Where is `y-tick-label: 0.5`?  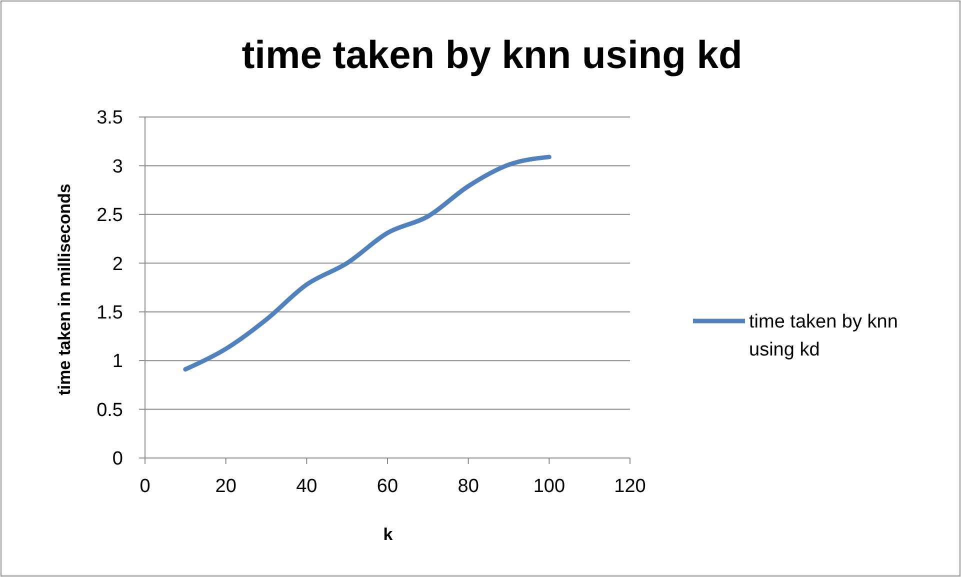
y-tick-label: 0.5 is located at coordinates (109, 410).